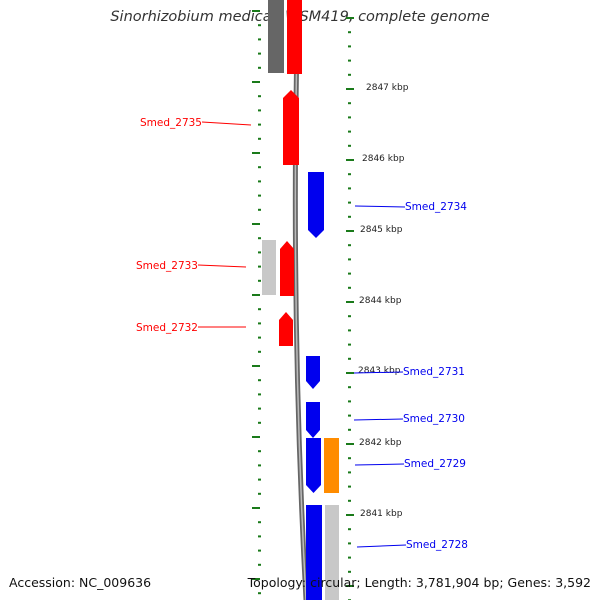 This screenshot has width=600, height=600. Describe the element at coordinates (434, 372) in the screenshot. I see `gene-label-right: Smed_2731` at that location.